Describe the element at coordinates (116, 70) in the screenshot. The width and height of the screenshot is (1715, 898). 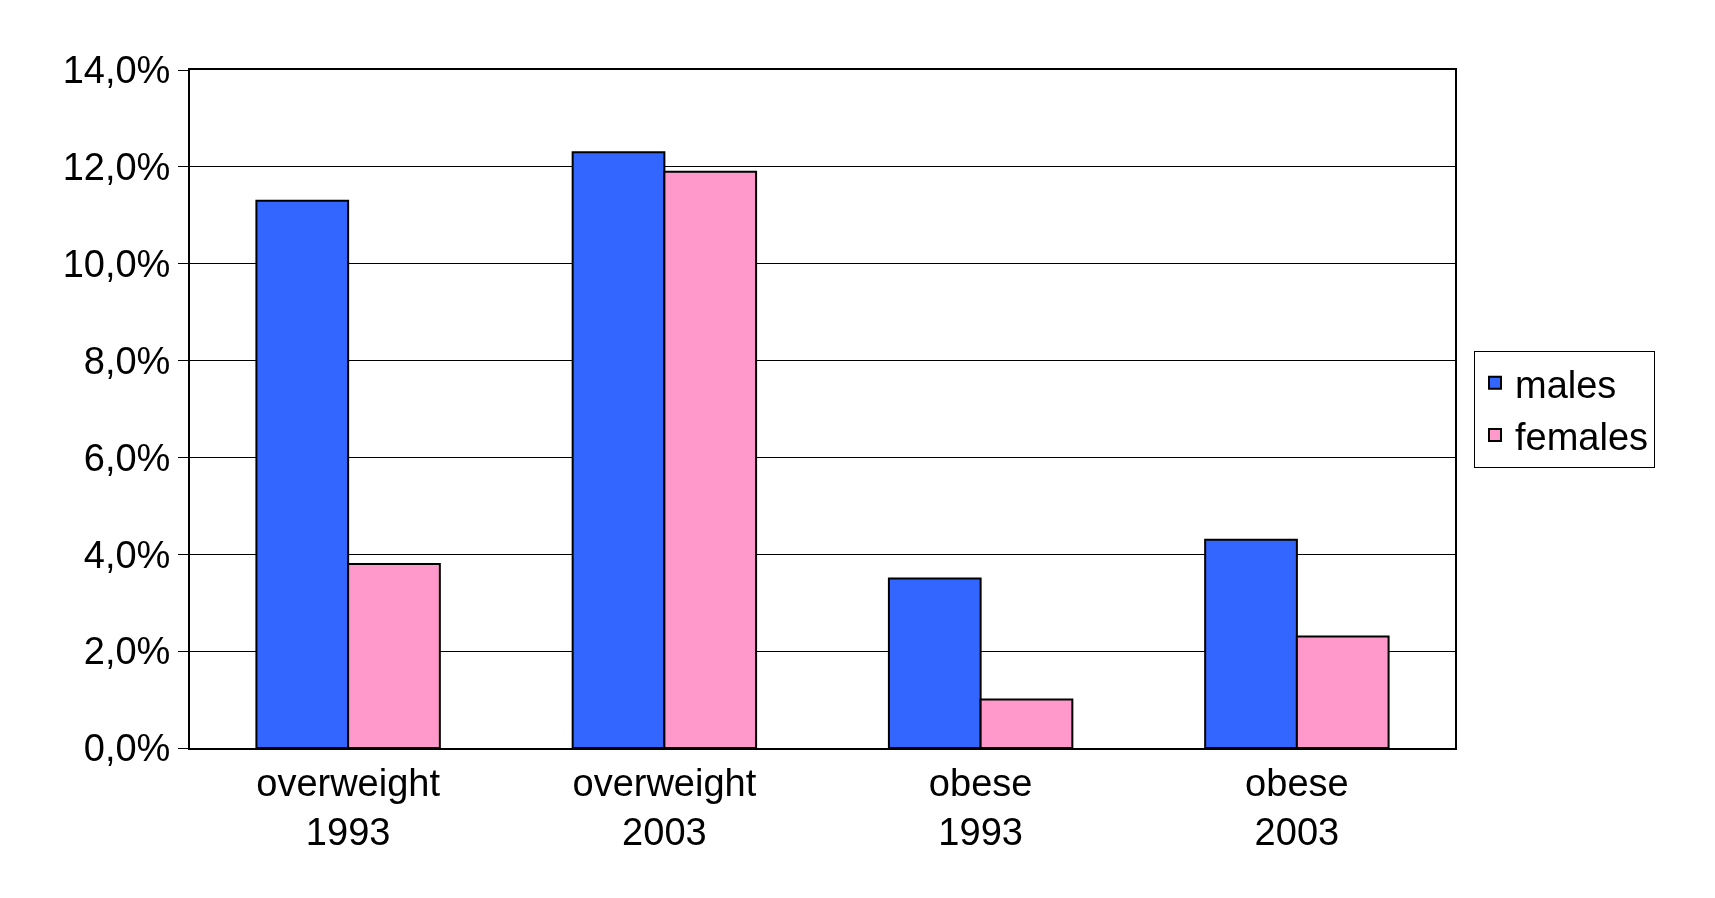
I see `y-tick-label: 14,0%` at that location.